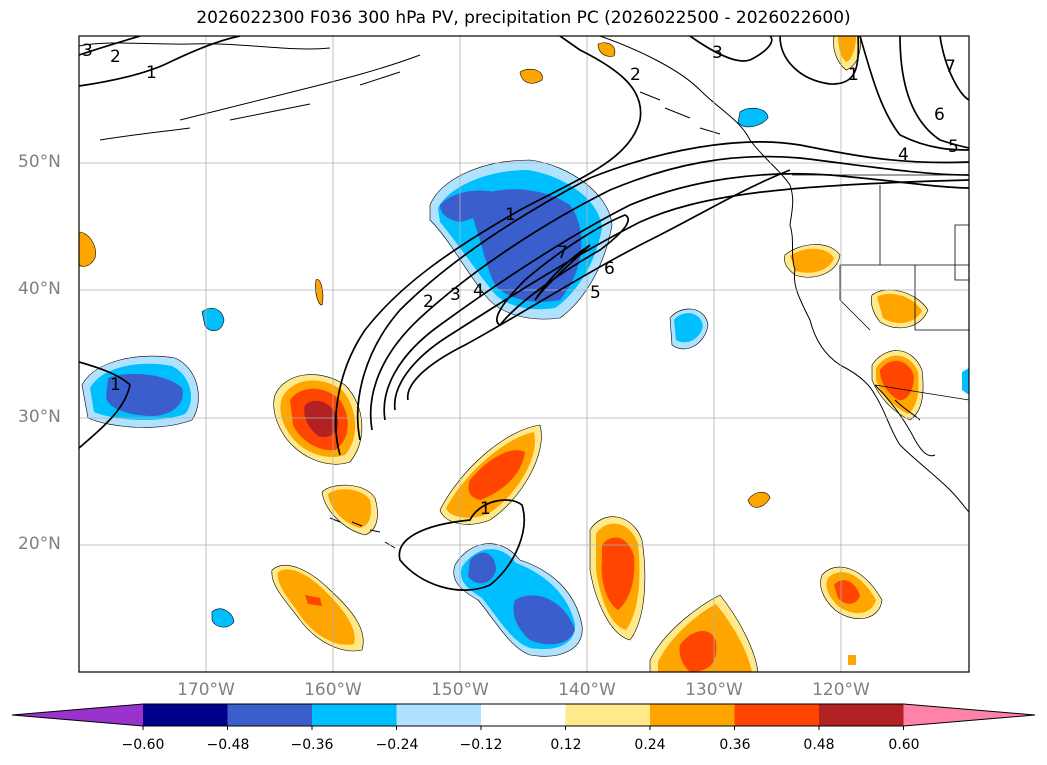  What do you see at coordinates (312, 745) in the screenshot?
I see `colorbar-tick-label: −0.36` at bounding box center [312, 745].